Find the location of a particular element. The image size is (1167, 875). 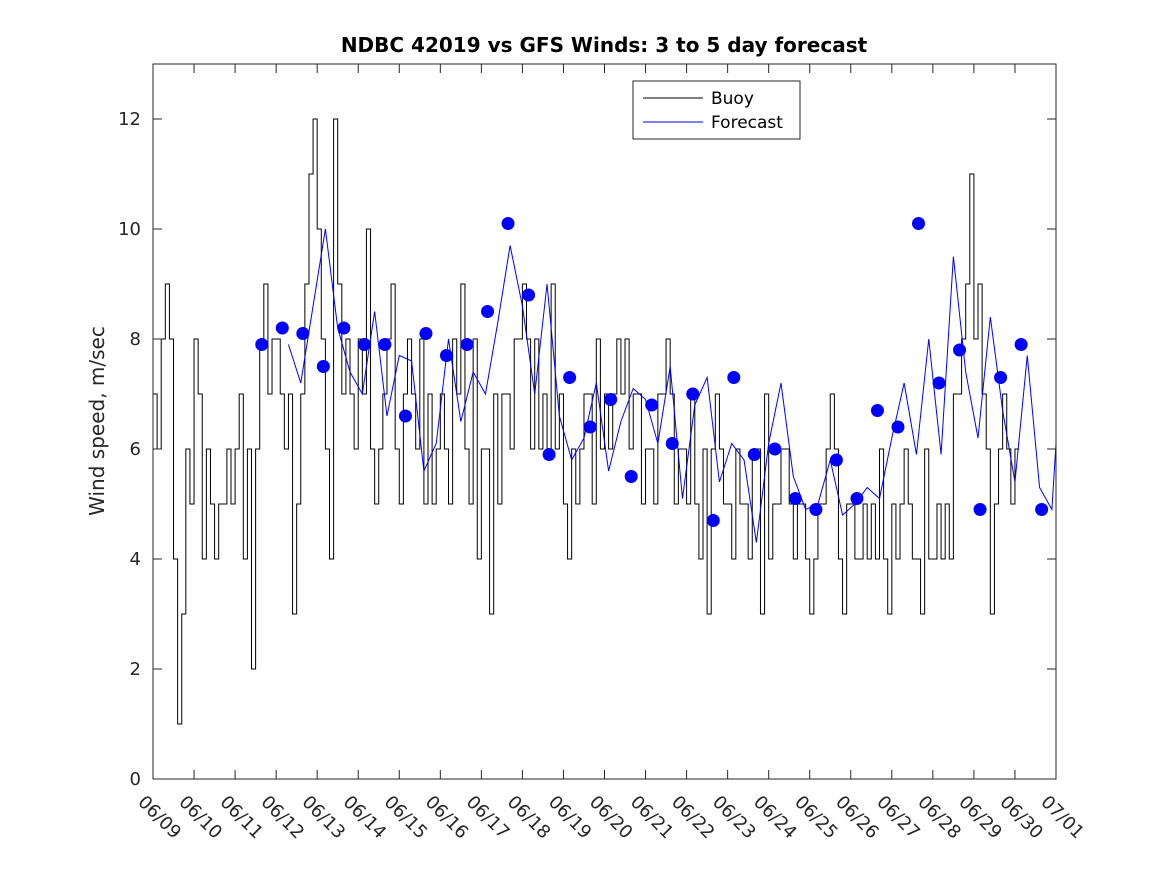

legend-box is located at coordinates (716, 110).